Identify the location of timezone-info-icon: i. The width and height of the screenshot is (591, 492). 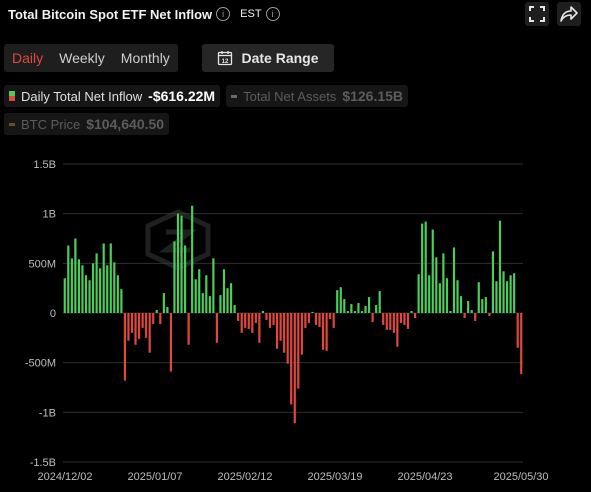
(272, 14).